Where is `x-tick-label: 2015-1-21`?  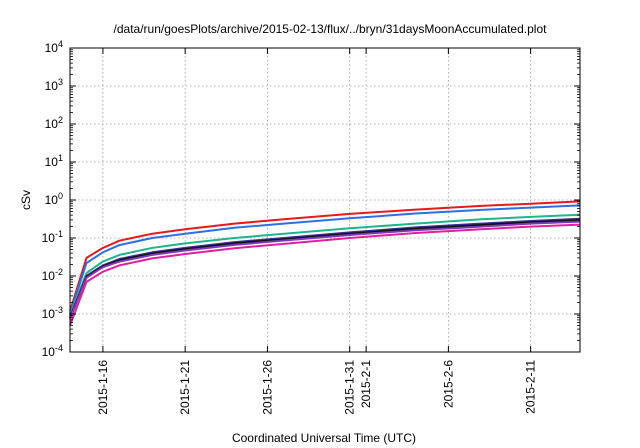 x-tick-label: 2015-1-21 is located at coordinates (185, 387).